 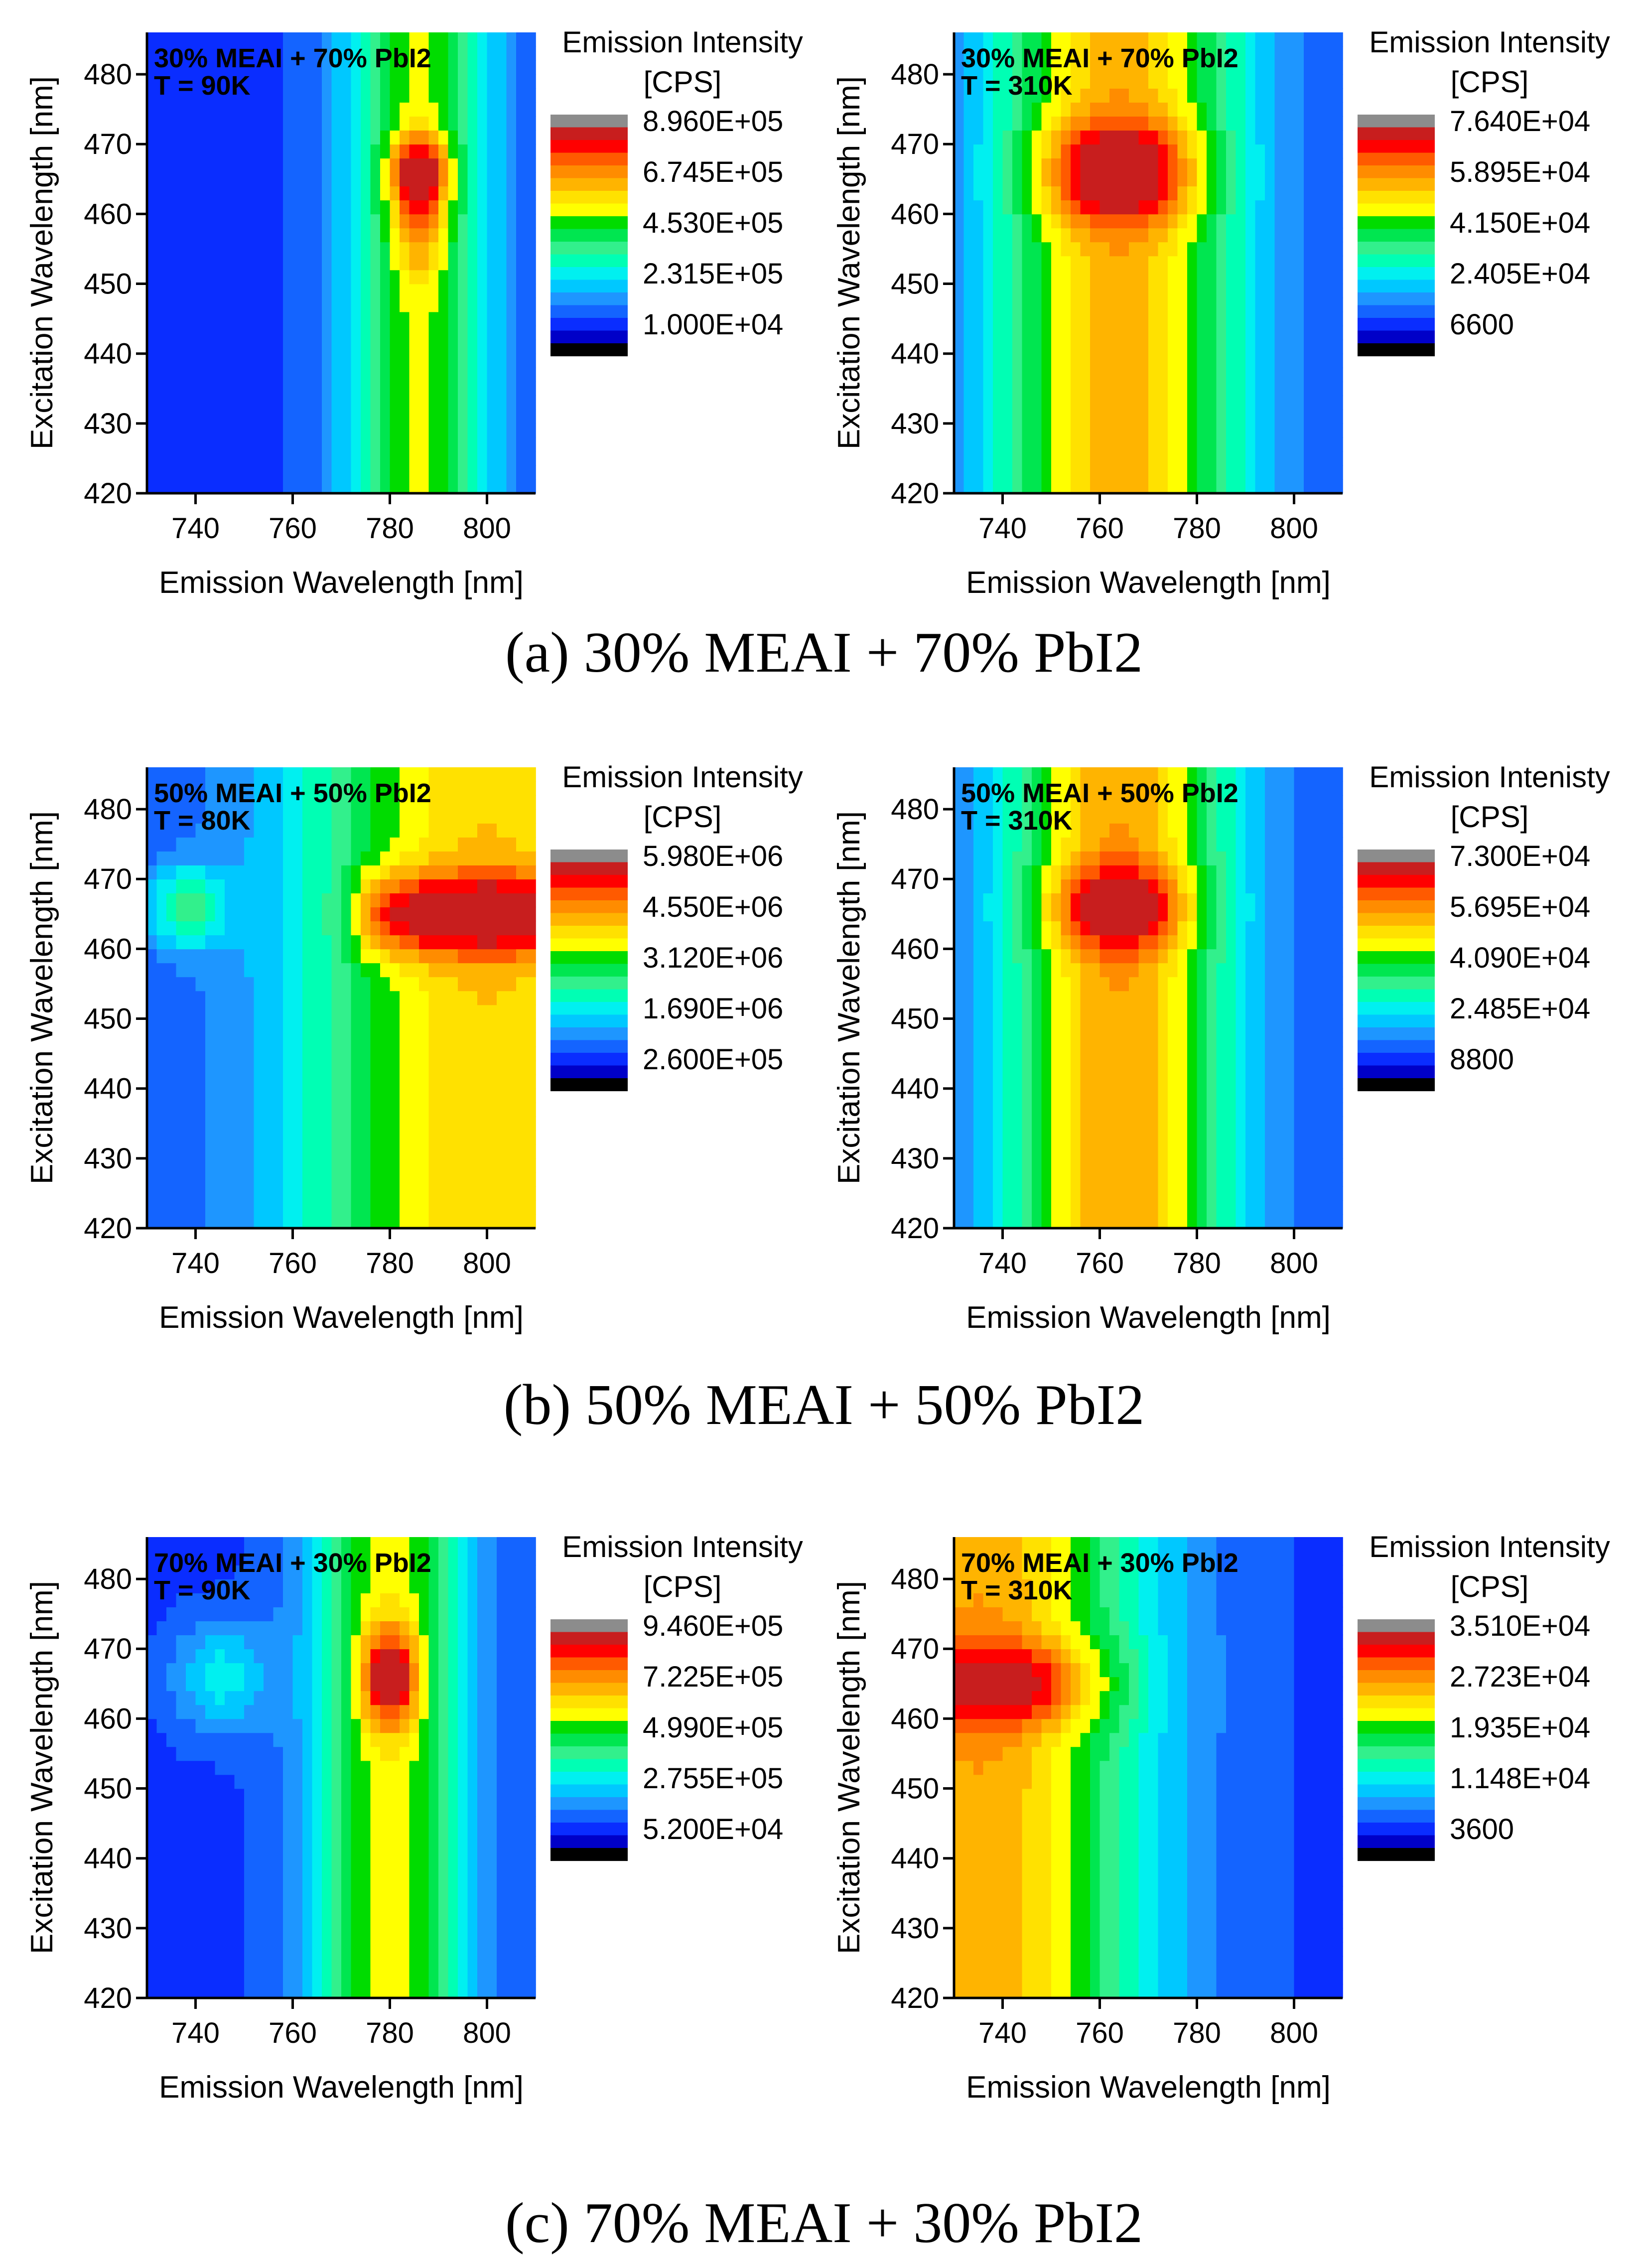 What do you see at coordinates (42, 263) in the screenshot?
I see `y-axis-label: Excitation Wavelength [nm]` at bounding box center [42, 263].